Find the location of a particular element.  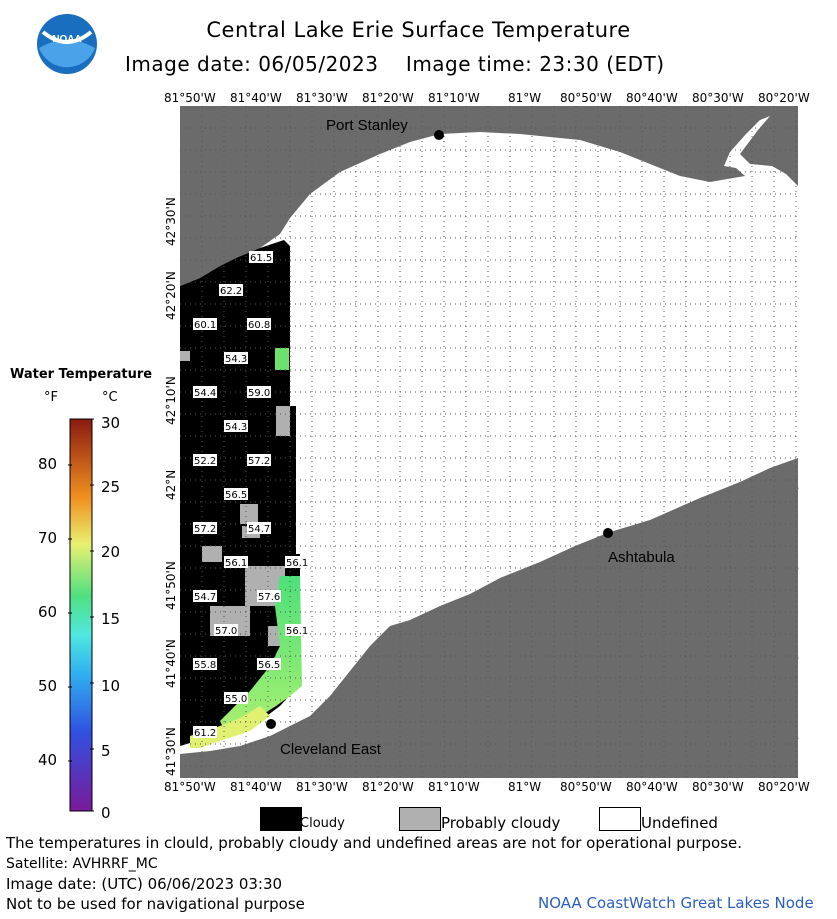

map-title: Central Lake Erie Surface Temperature is located at coordinates (418, 30).